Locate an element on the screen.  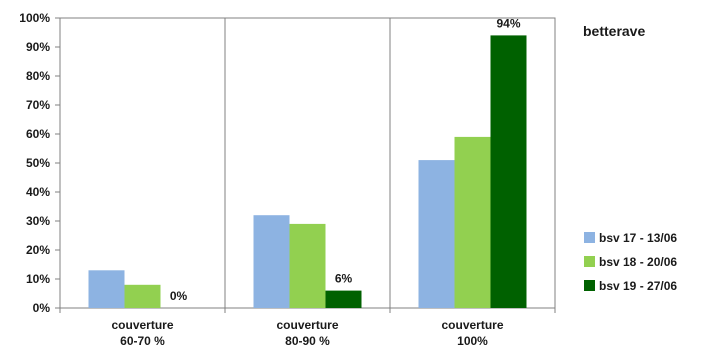
y-tick-label: 80% is located at coordinates (38, 76).